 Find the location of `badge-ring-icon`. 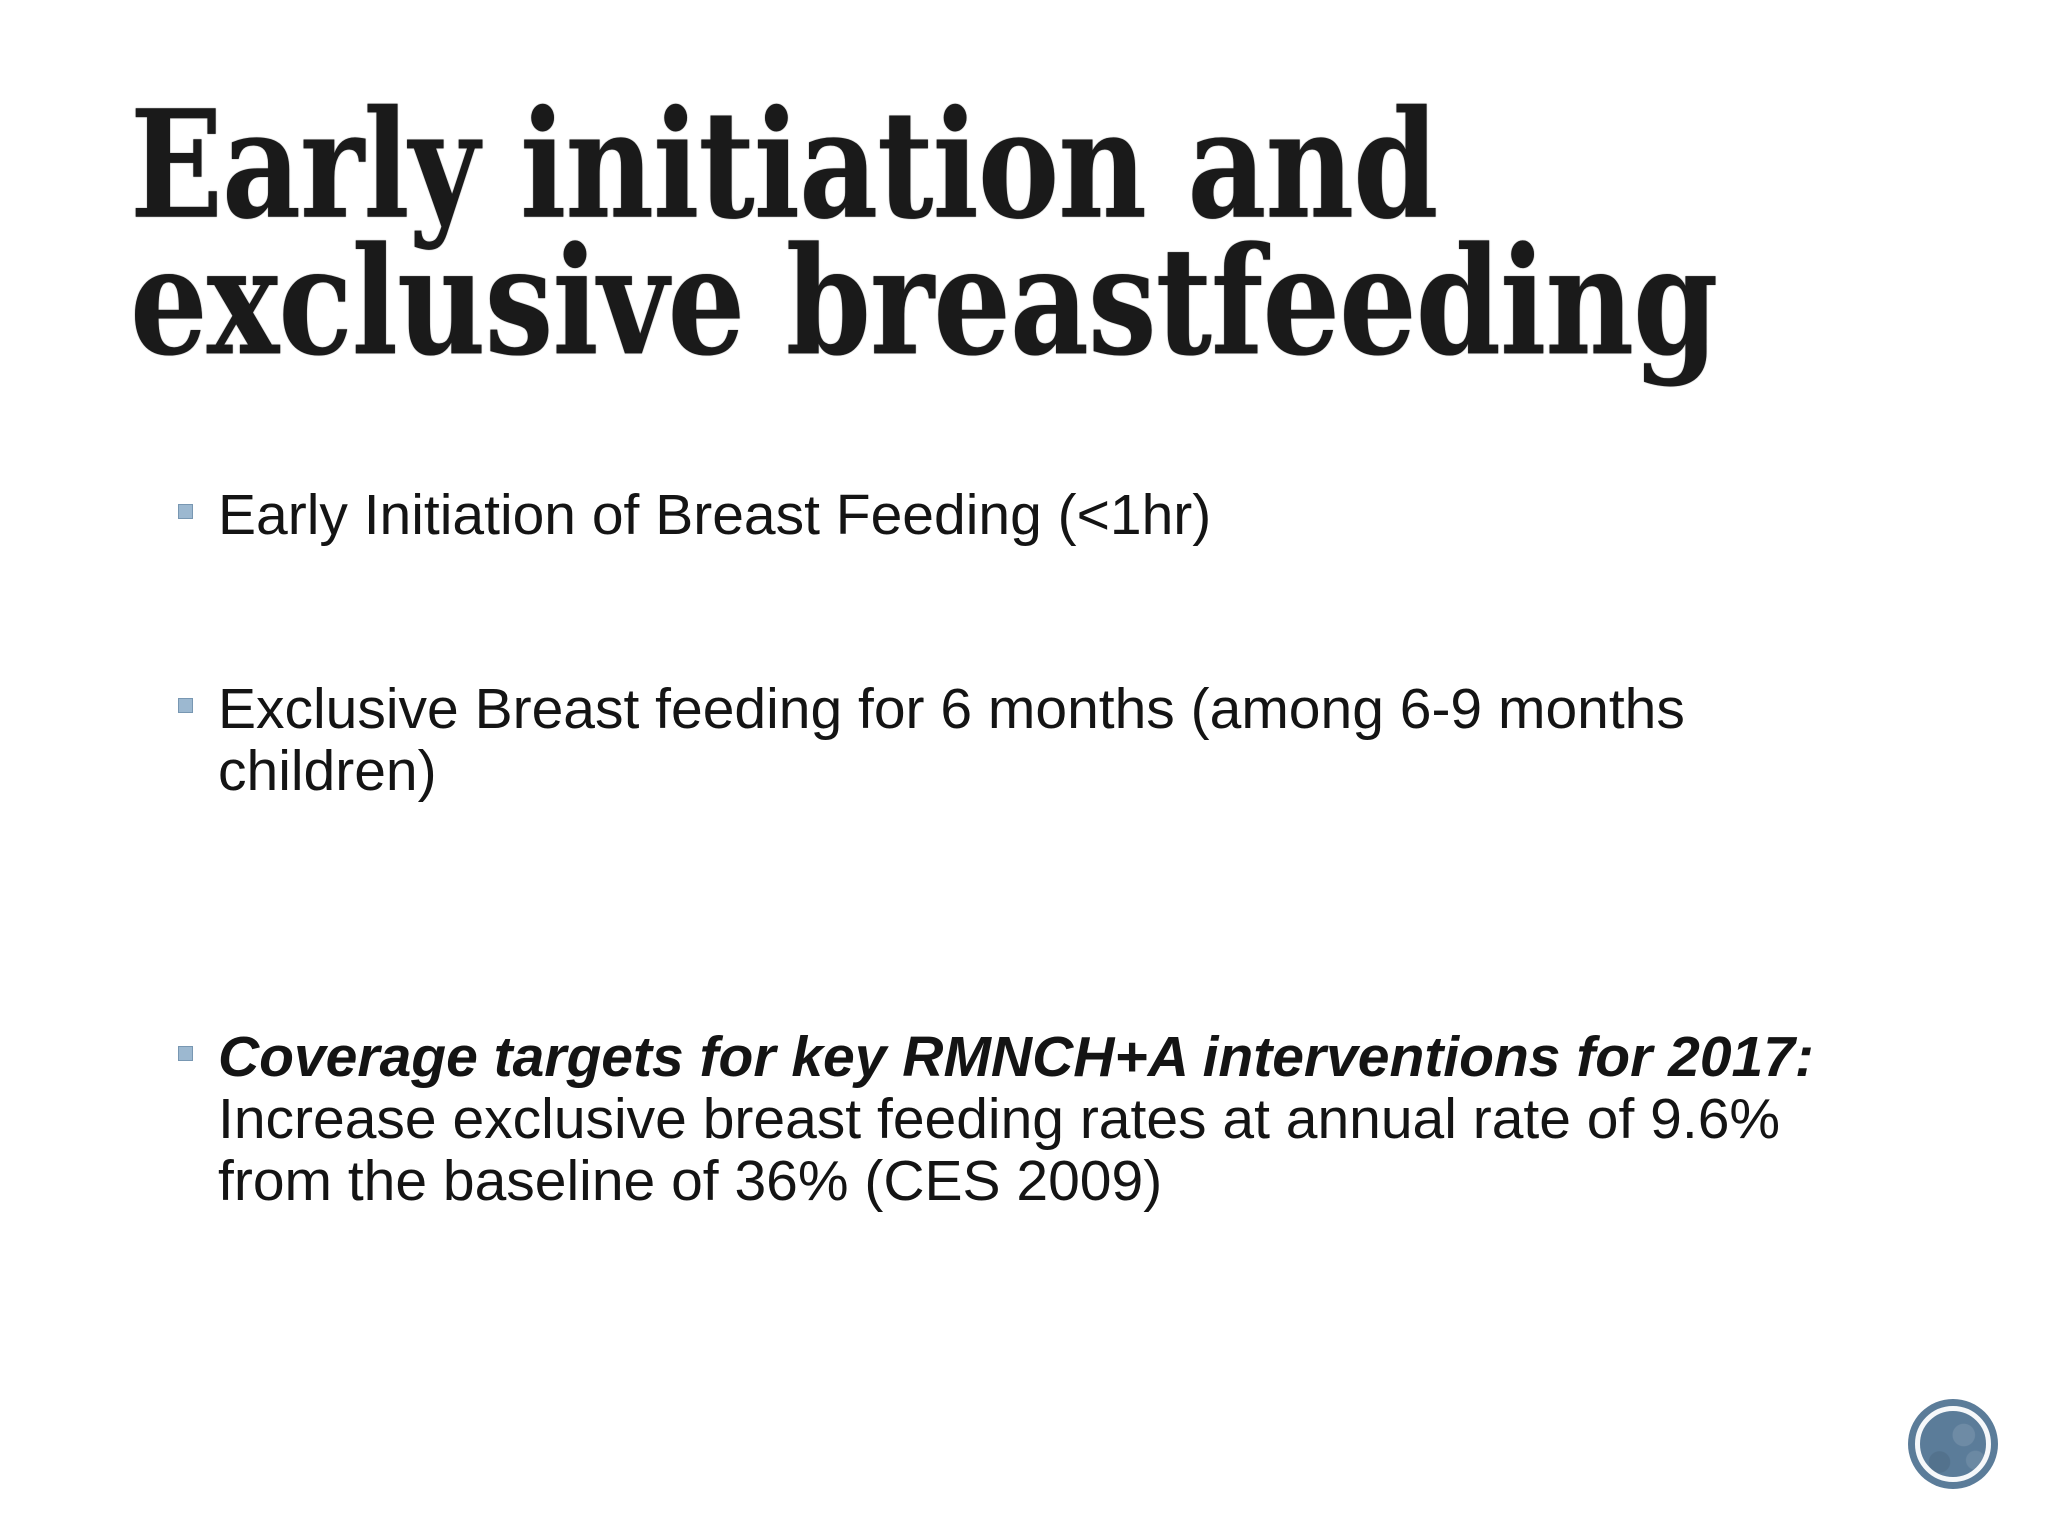

badge-ring-icon is located at coordinates (1953, 1444).